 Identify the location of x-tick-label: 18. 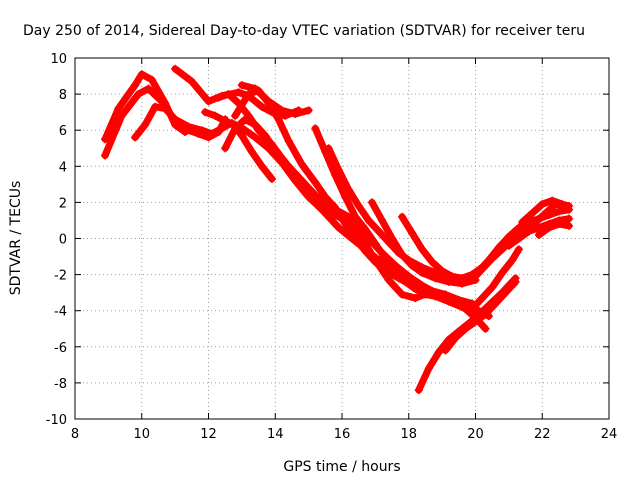
(408, 434).